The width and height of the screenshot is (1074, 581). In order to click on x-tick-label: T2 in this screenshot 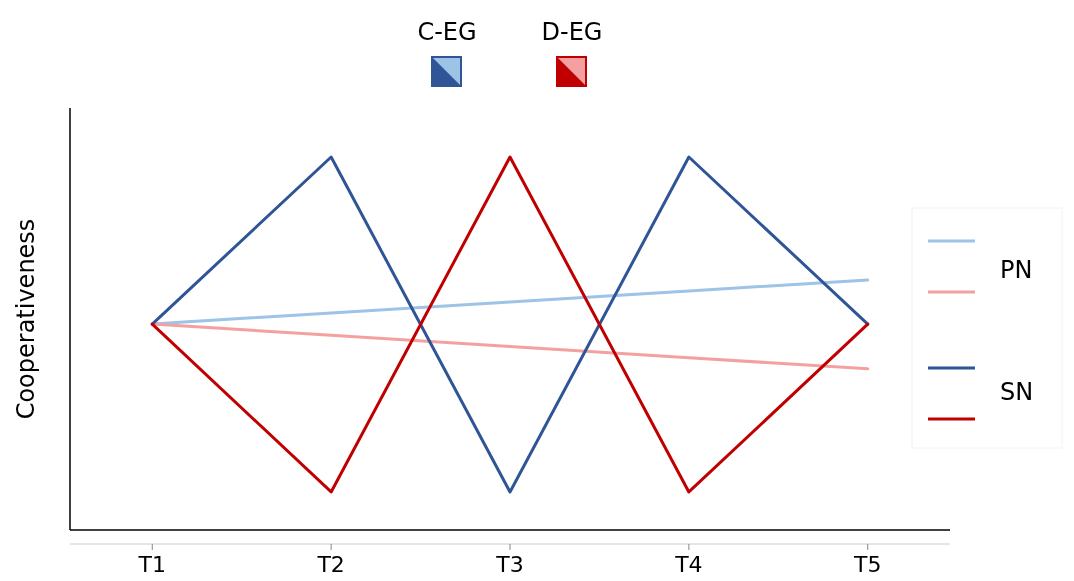, I will do `click(330, 564)`.